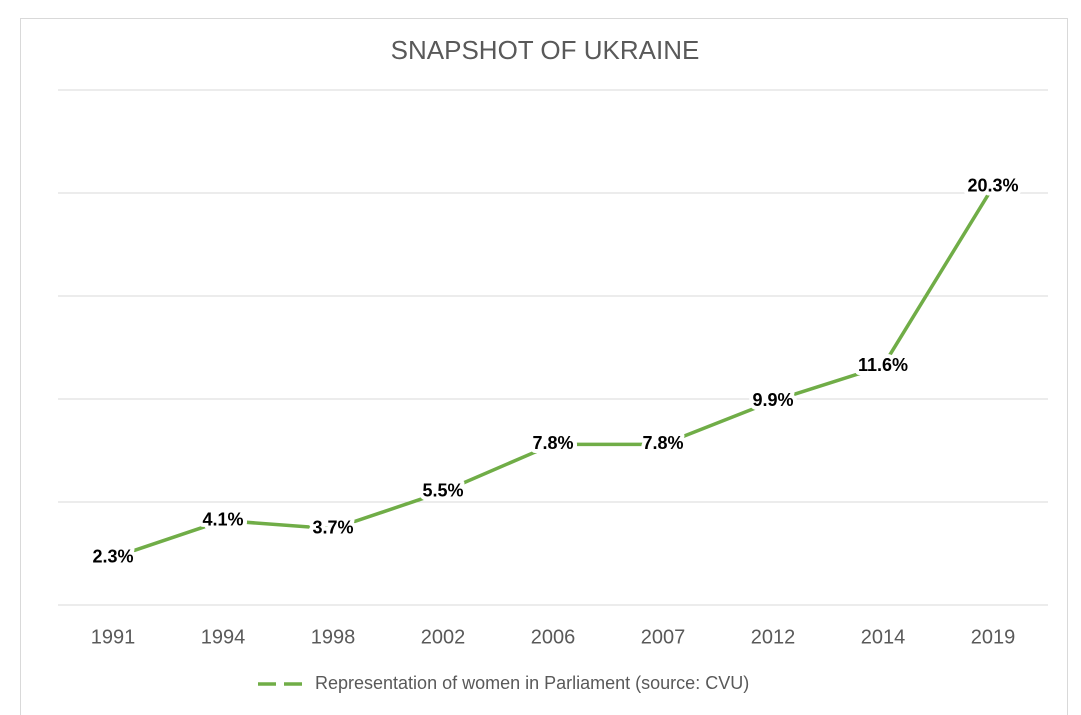  Describe the element at coordinates (553, 637) in the screenshot. I see `x-tick-label: 2006` at that location.